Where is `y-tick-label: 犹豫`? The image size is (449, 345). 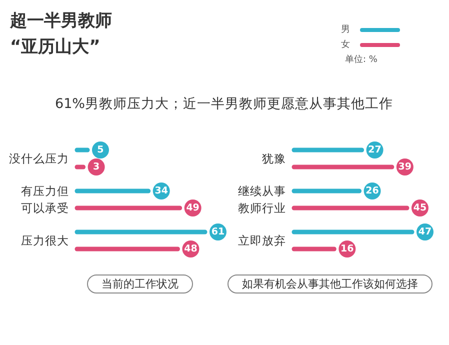 y-tick-label: 犹豫 is located at coordinates (274, 159).